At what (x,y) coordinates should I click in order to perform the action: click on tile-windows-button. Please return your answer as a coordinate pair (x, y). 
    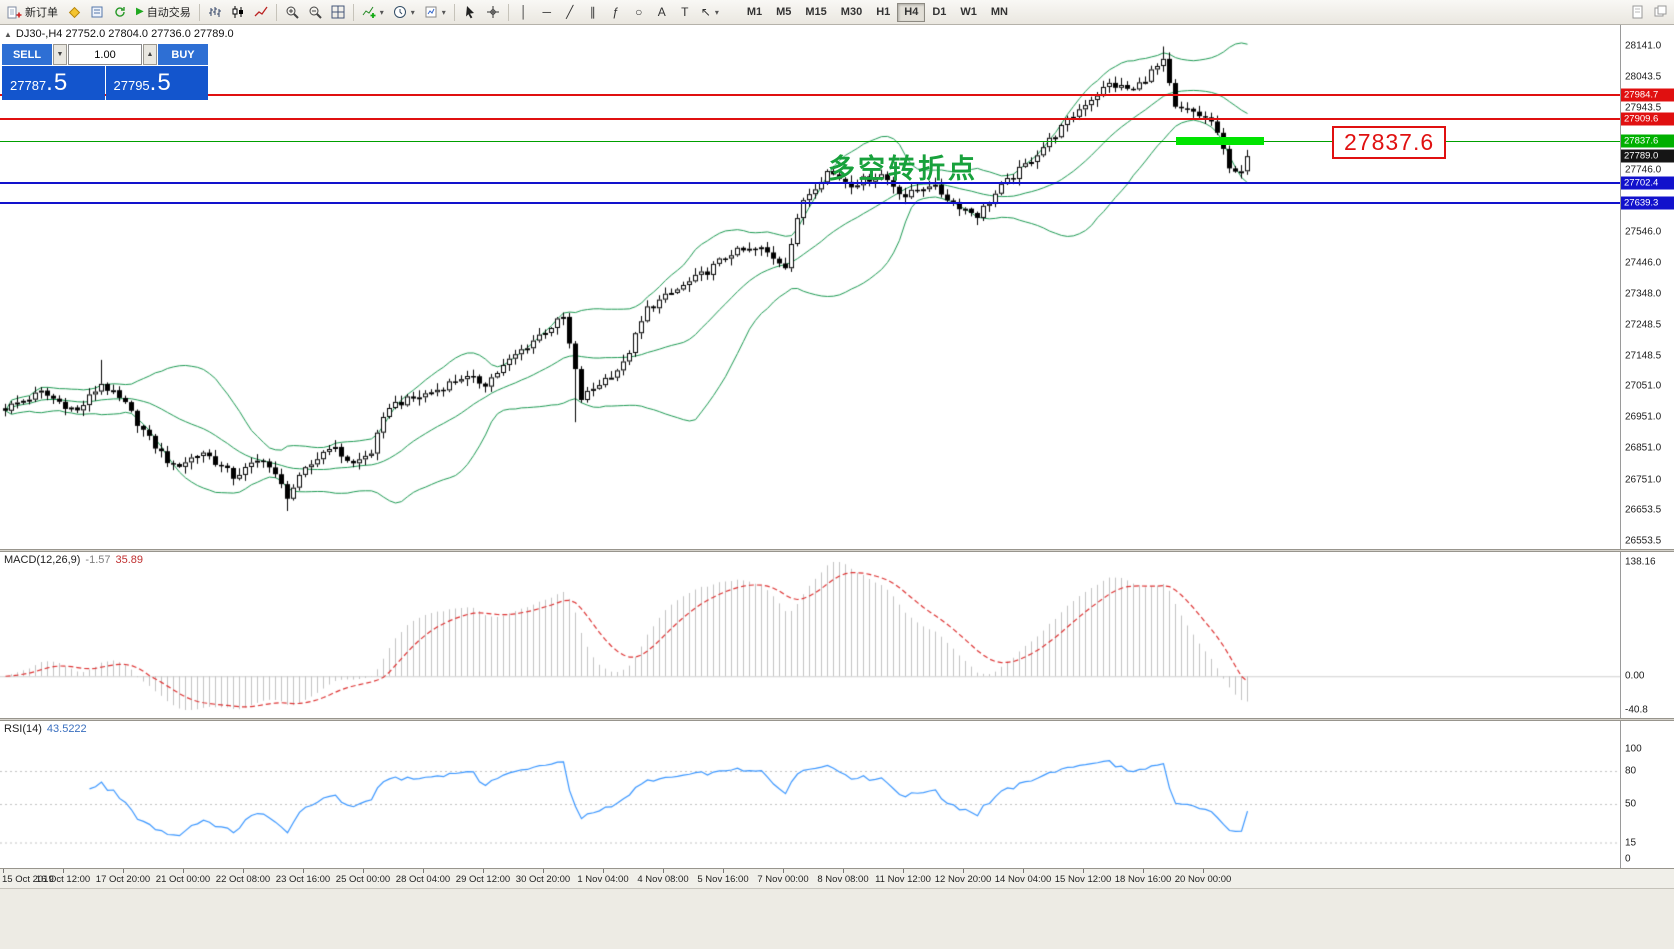
    Looking at the image, I should click on (338, 12).